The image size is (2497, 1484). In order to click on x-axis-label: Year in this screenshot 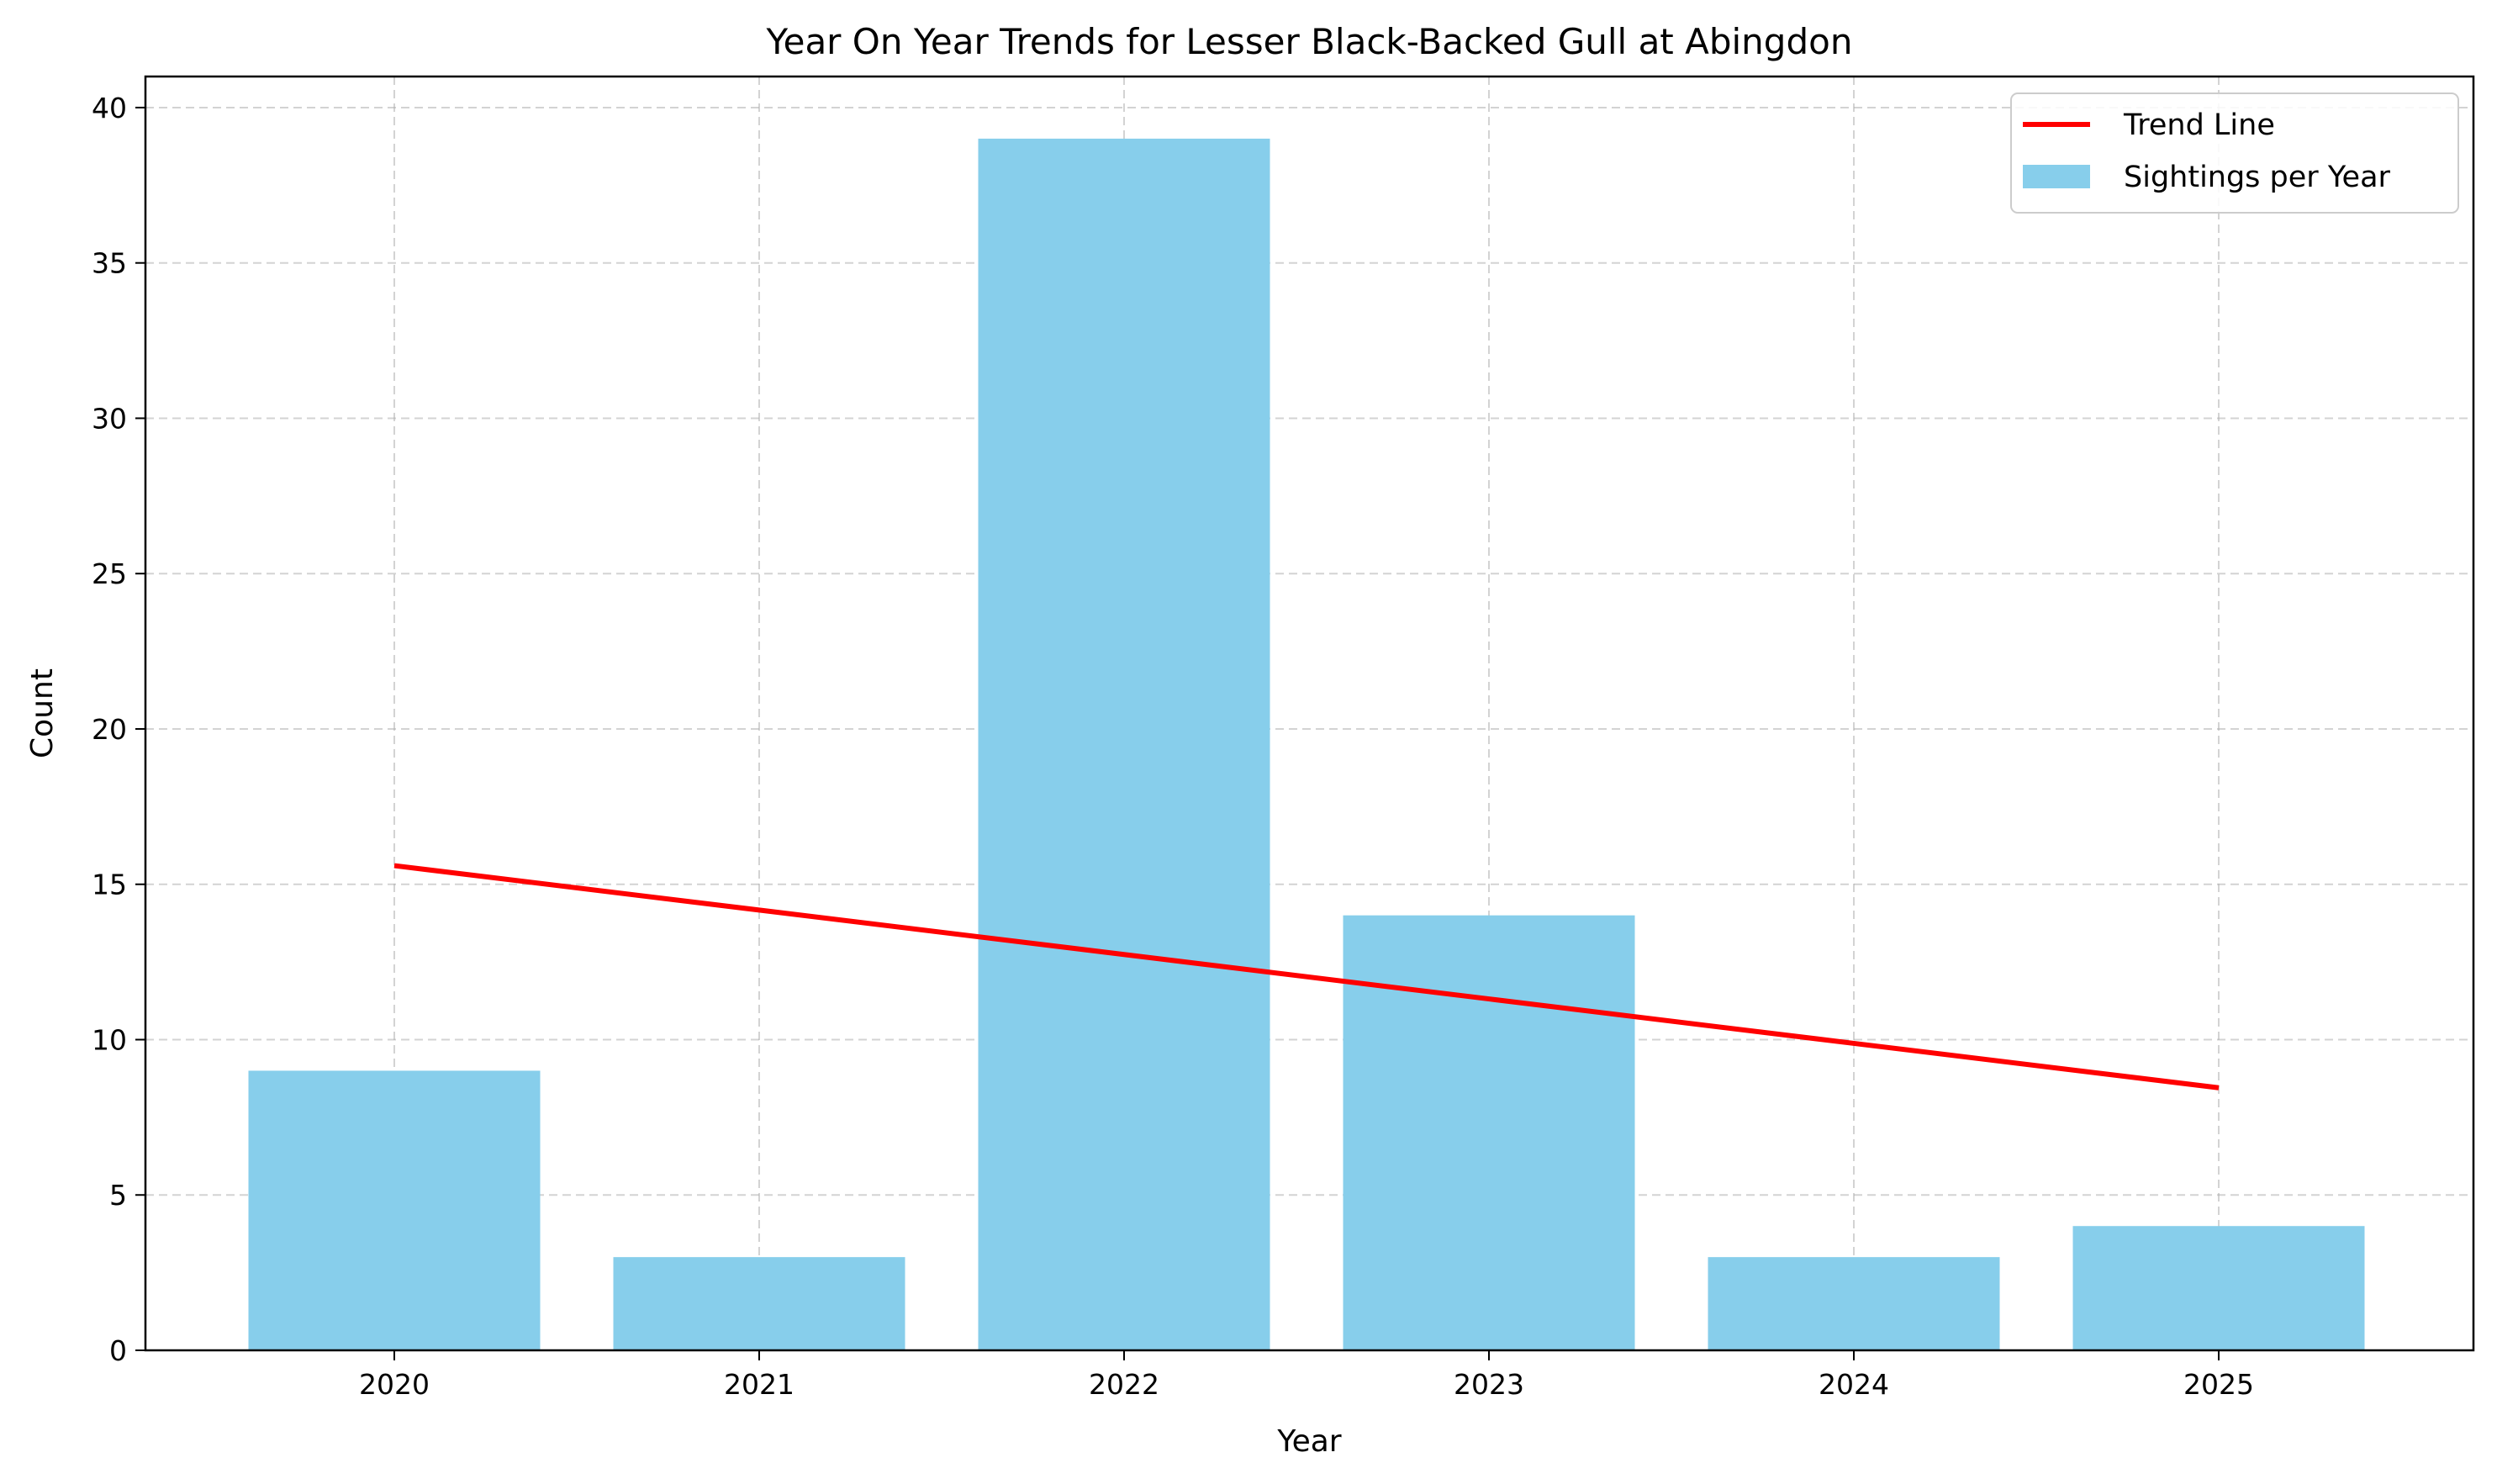, I will do `click(1308, 1441)`.